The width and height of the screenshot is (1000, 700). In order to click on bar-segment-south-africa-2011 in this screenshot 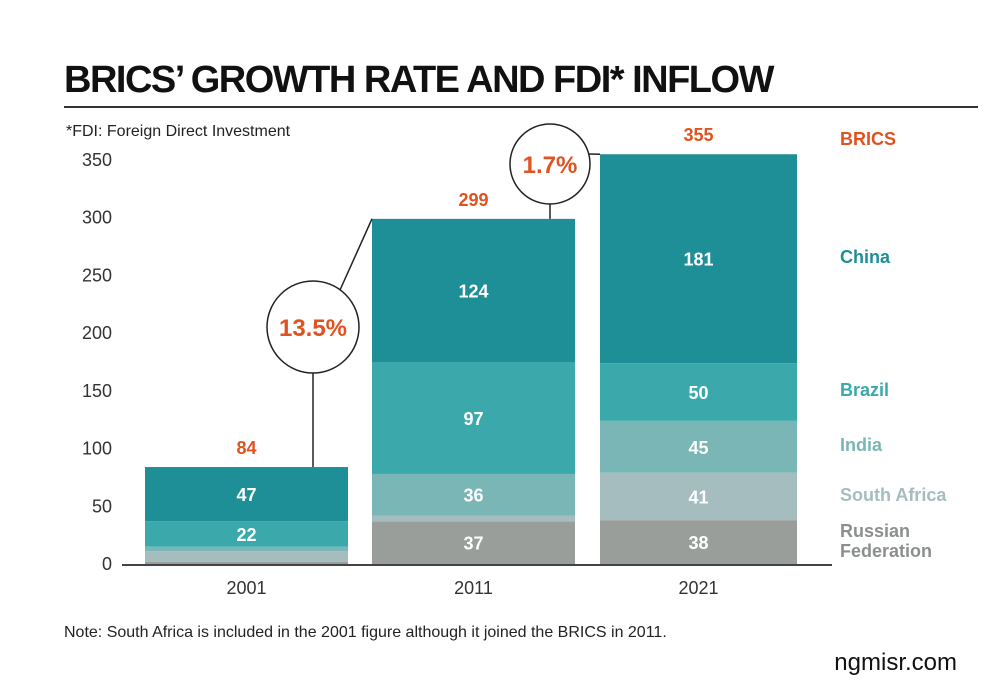, I will do `click(473, 518)`.